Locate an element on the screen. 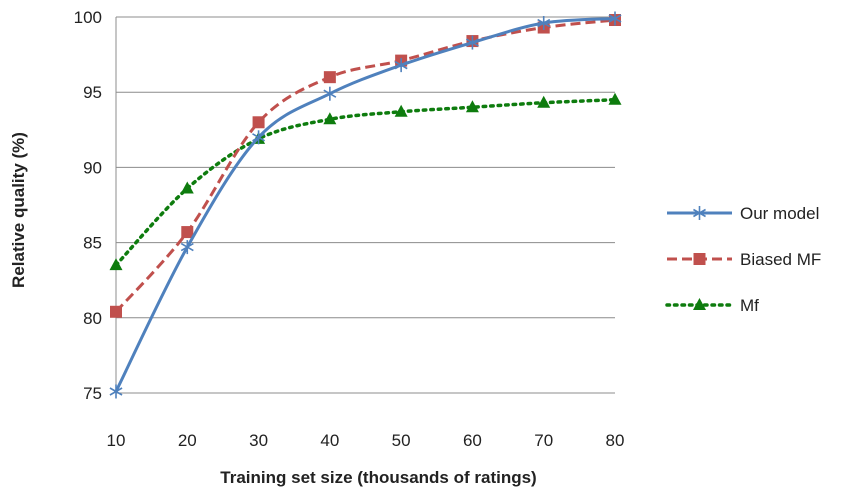  legend-item-our-model: Our model is located at coordinates (743, 213).